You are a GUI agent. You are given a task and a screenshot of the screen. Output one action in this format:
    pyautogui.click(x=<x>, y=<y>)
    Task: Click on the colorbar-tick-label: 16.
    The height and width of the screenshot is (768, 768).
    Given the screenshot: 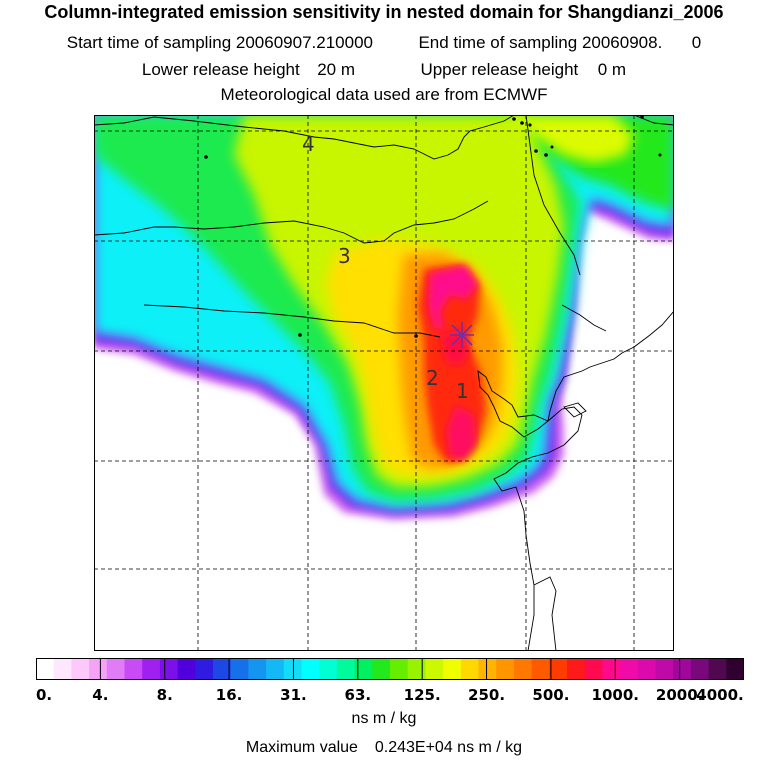 What is the action you would take?
    pyautogui.click(x=229, y=695)
    